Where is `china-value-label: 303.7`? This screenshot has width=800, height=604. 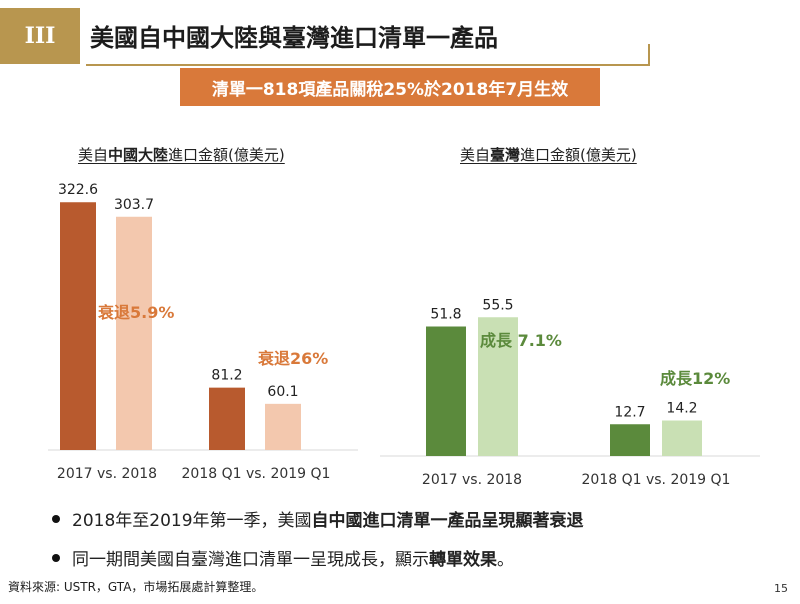 china-value-label: 303.7 is located at coordinates (134, 205).